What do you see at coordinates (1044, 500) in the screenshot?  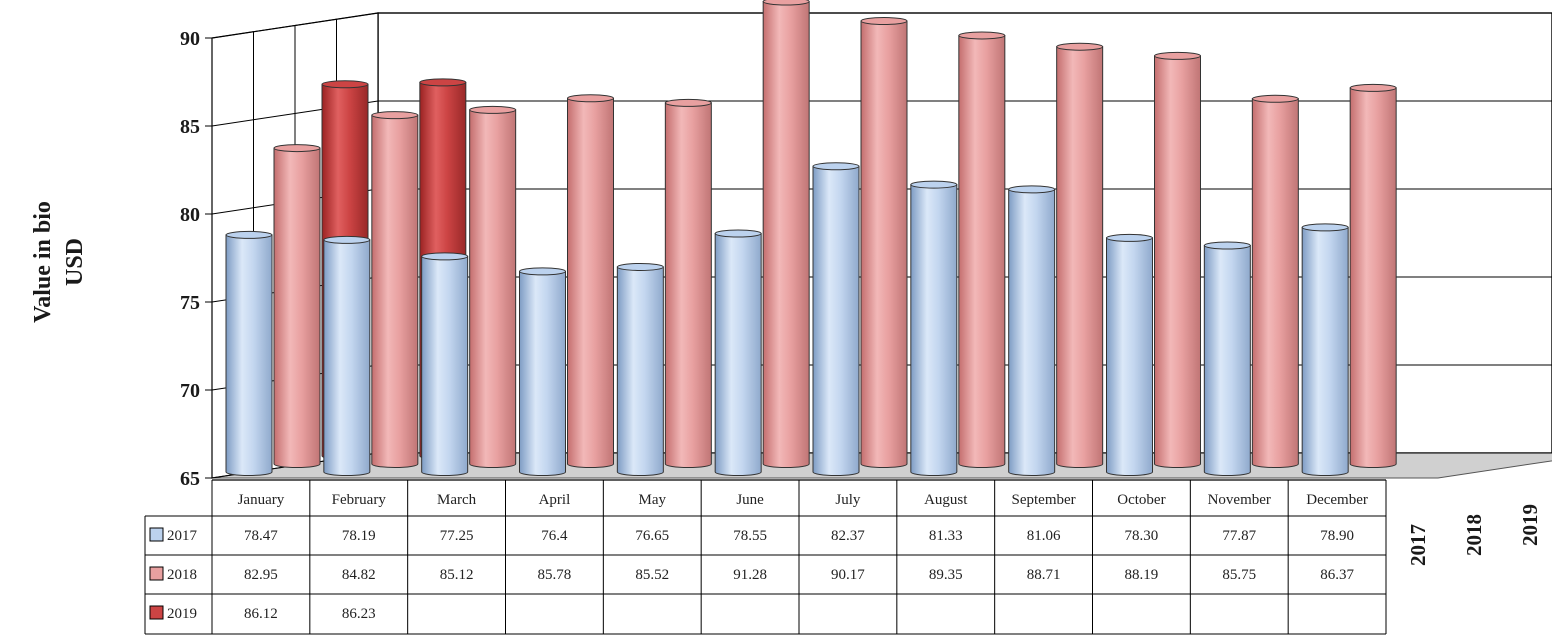 I see `category-label: September` at bounding box center [1044, 500].